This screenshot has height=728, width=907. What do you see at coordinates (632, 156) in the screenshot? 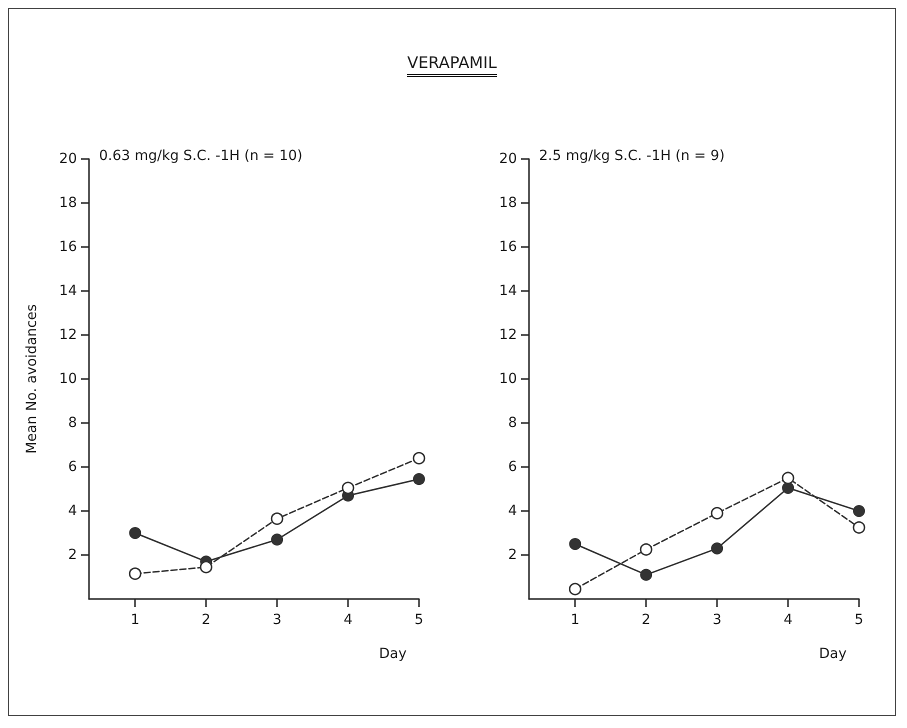
I see `annotation: 2.5 mg/kg S.C. -1H (n = 9)` at bounding box center [632, 156].